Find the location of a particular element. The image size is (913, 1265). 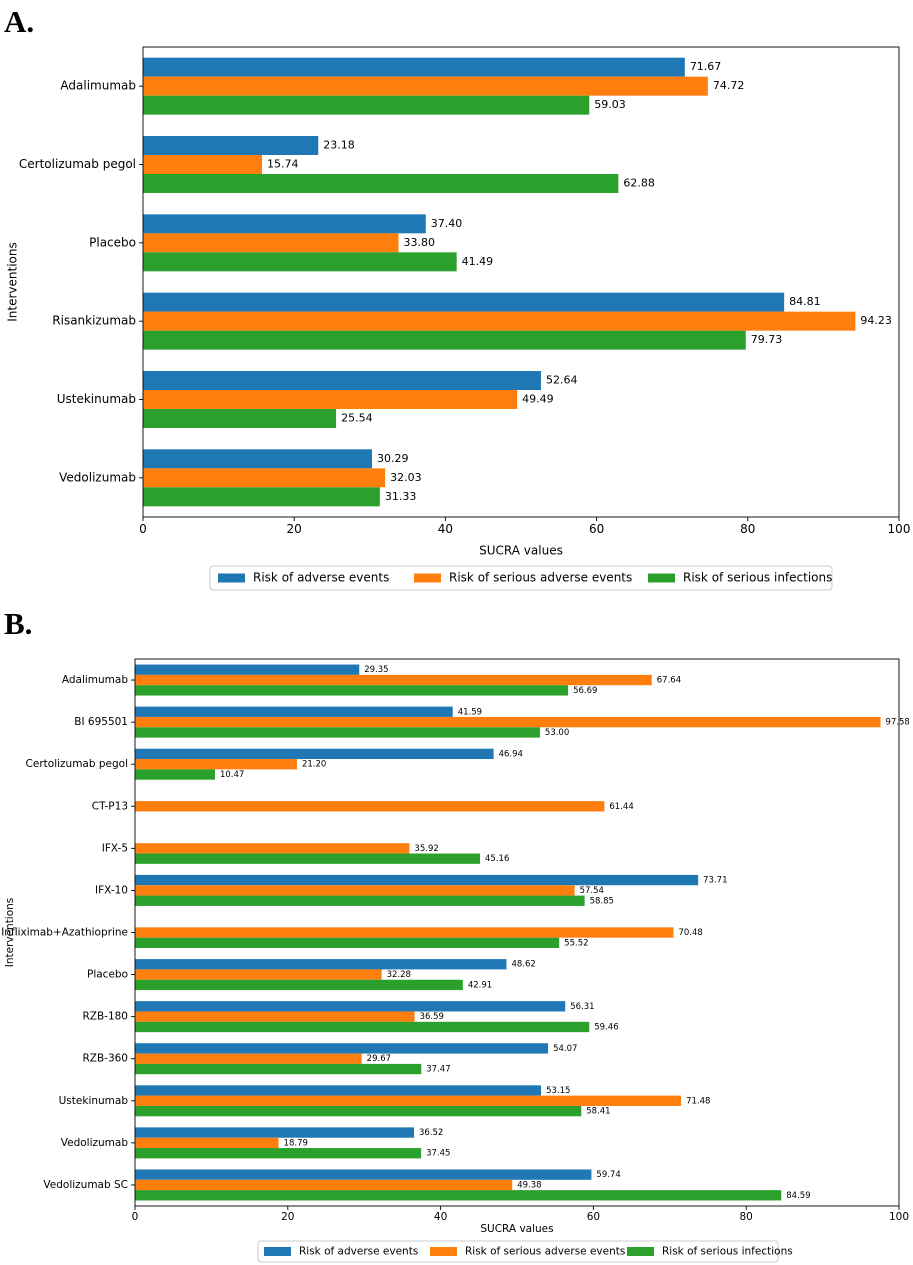

panel-b-value-label-s2-4: 61.44 is located at coordinates (621, 807).